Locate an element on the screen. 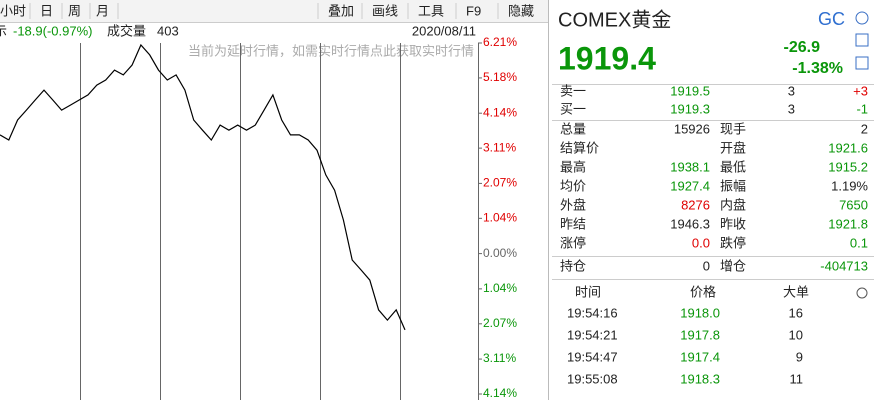 This screenshot has width=874, height=400. volume-label: 成交量 is located at coordinates (126, 30).